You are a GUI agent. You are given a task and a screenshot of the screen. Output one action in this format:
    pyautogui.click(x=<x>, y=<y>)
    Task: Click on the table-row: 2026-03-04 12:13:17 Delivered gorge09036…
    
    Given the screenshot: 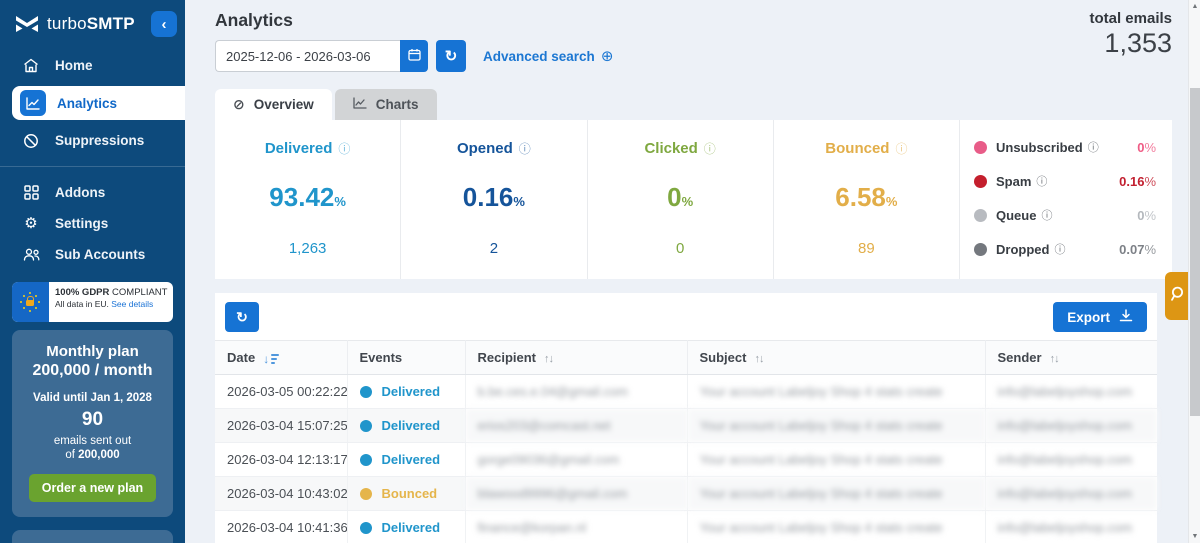 What is the action you would take?
    pyautogui.click(x=686, y=459)
    